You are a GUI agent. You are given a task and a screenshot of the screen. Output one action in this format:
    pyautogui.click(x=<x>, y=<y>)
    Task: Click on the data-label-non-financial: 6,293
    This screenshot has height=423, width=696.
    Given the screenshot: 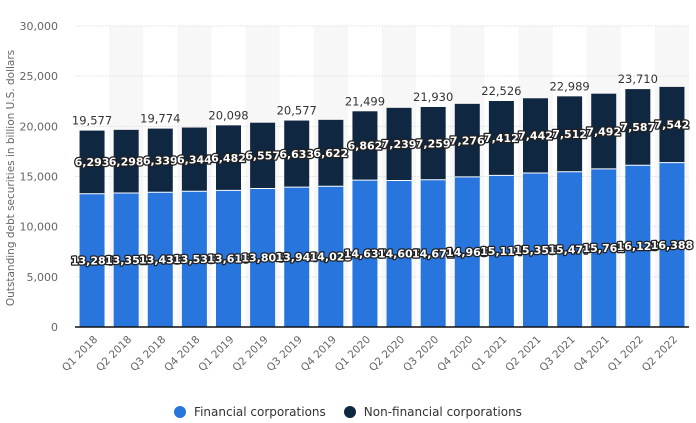 What is the action you would take?
    pyautogui.click(x=92, y=162)
    